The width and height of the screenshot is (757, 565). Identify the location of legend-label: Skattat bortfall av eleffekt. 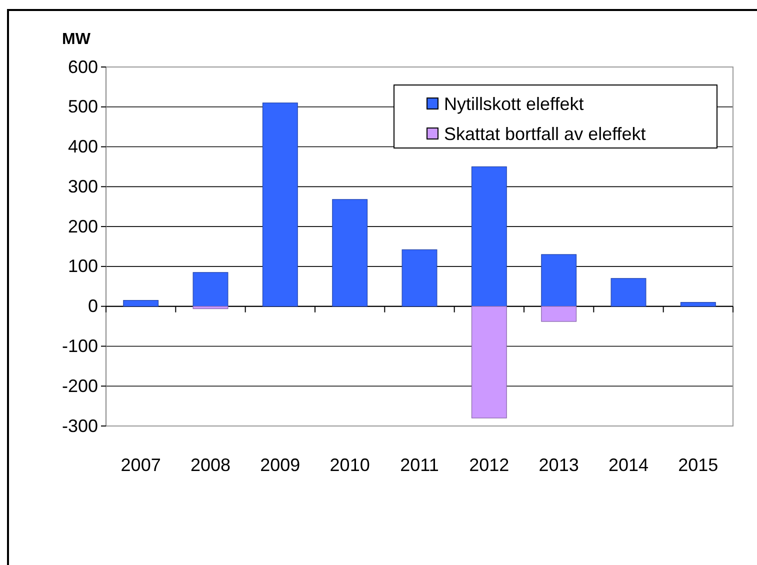
(545, 134).